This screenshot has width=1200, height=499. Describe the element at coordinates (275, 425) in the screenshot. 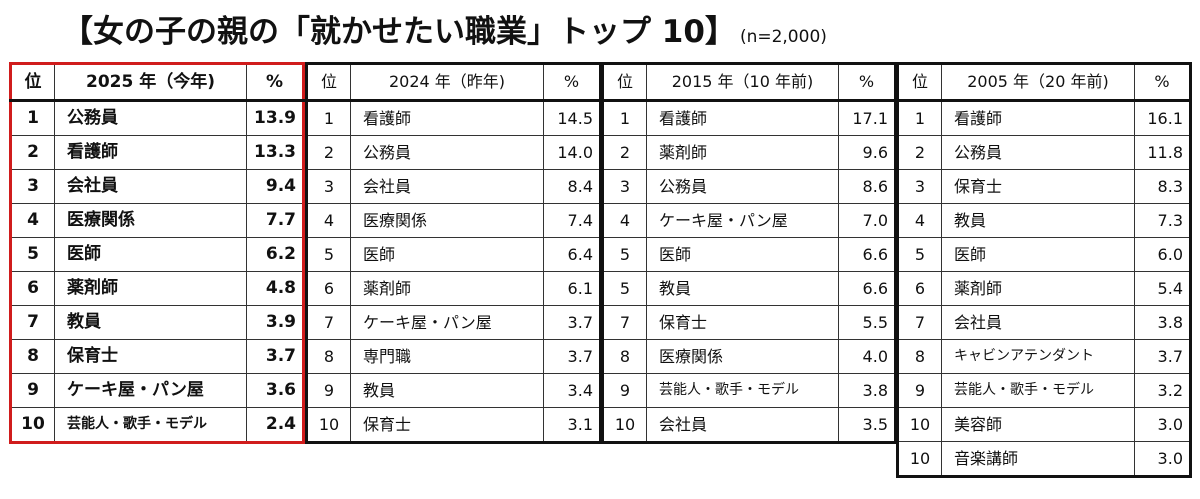

I see `percent-cell: 2.4` at that location.